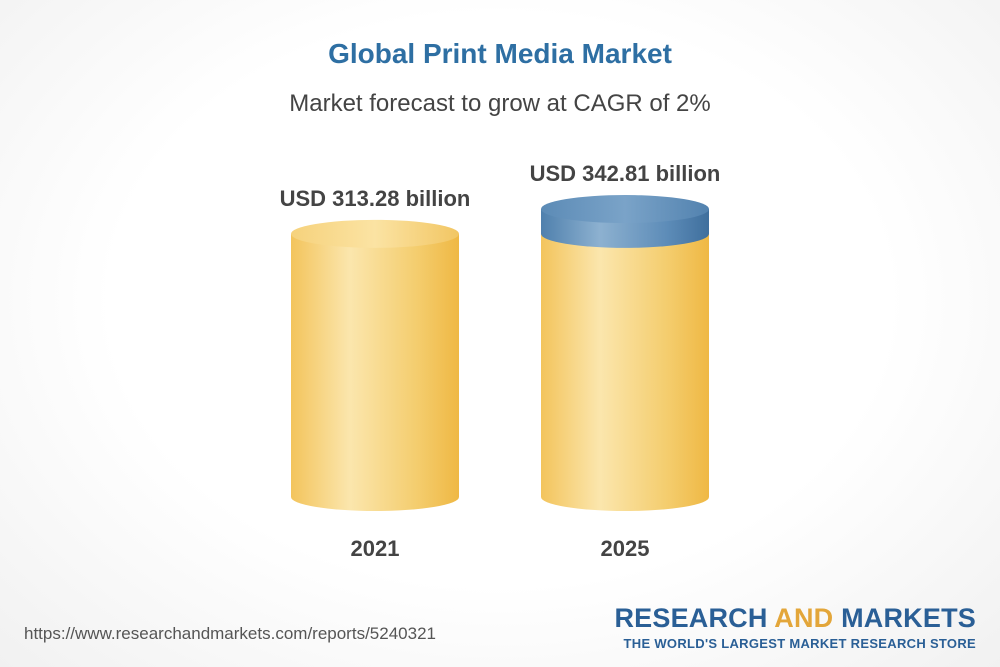  Describe the element at coordinates (375, 548) in the screenshot. I see `category-label: 2021` at that location.